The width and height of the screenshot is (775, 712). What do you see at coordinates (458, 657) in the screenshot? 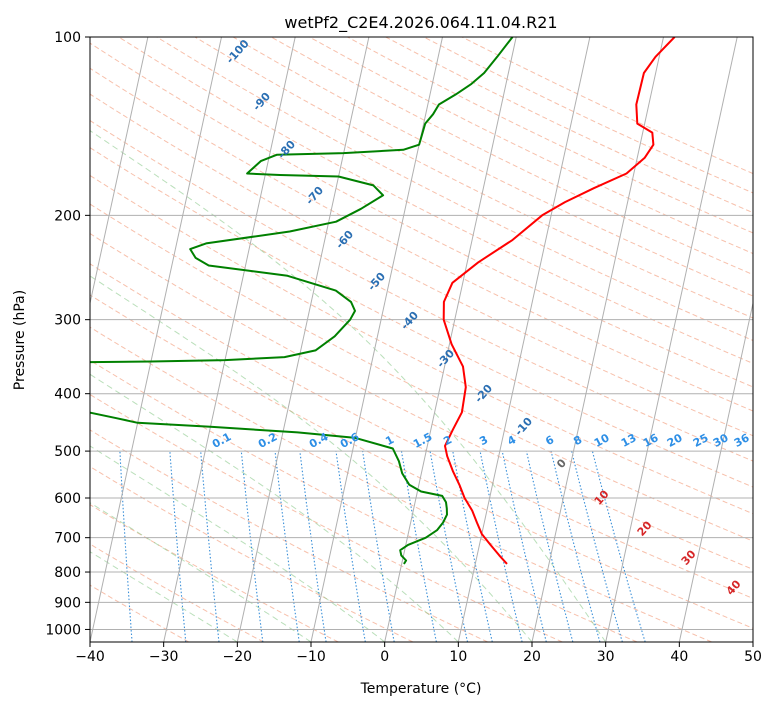
I see `x-tick-label: 10` at bounding box center [458, 657].